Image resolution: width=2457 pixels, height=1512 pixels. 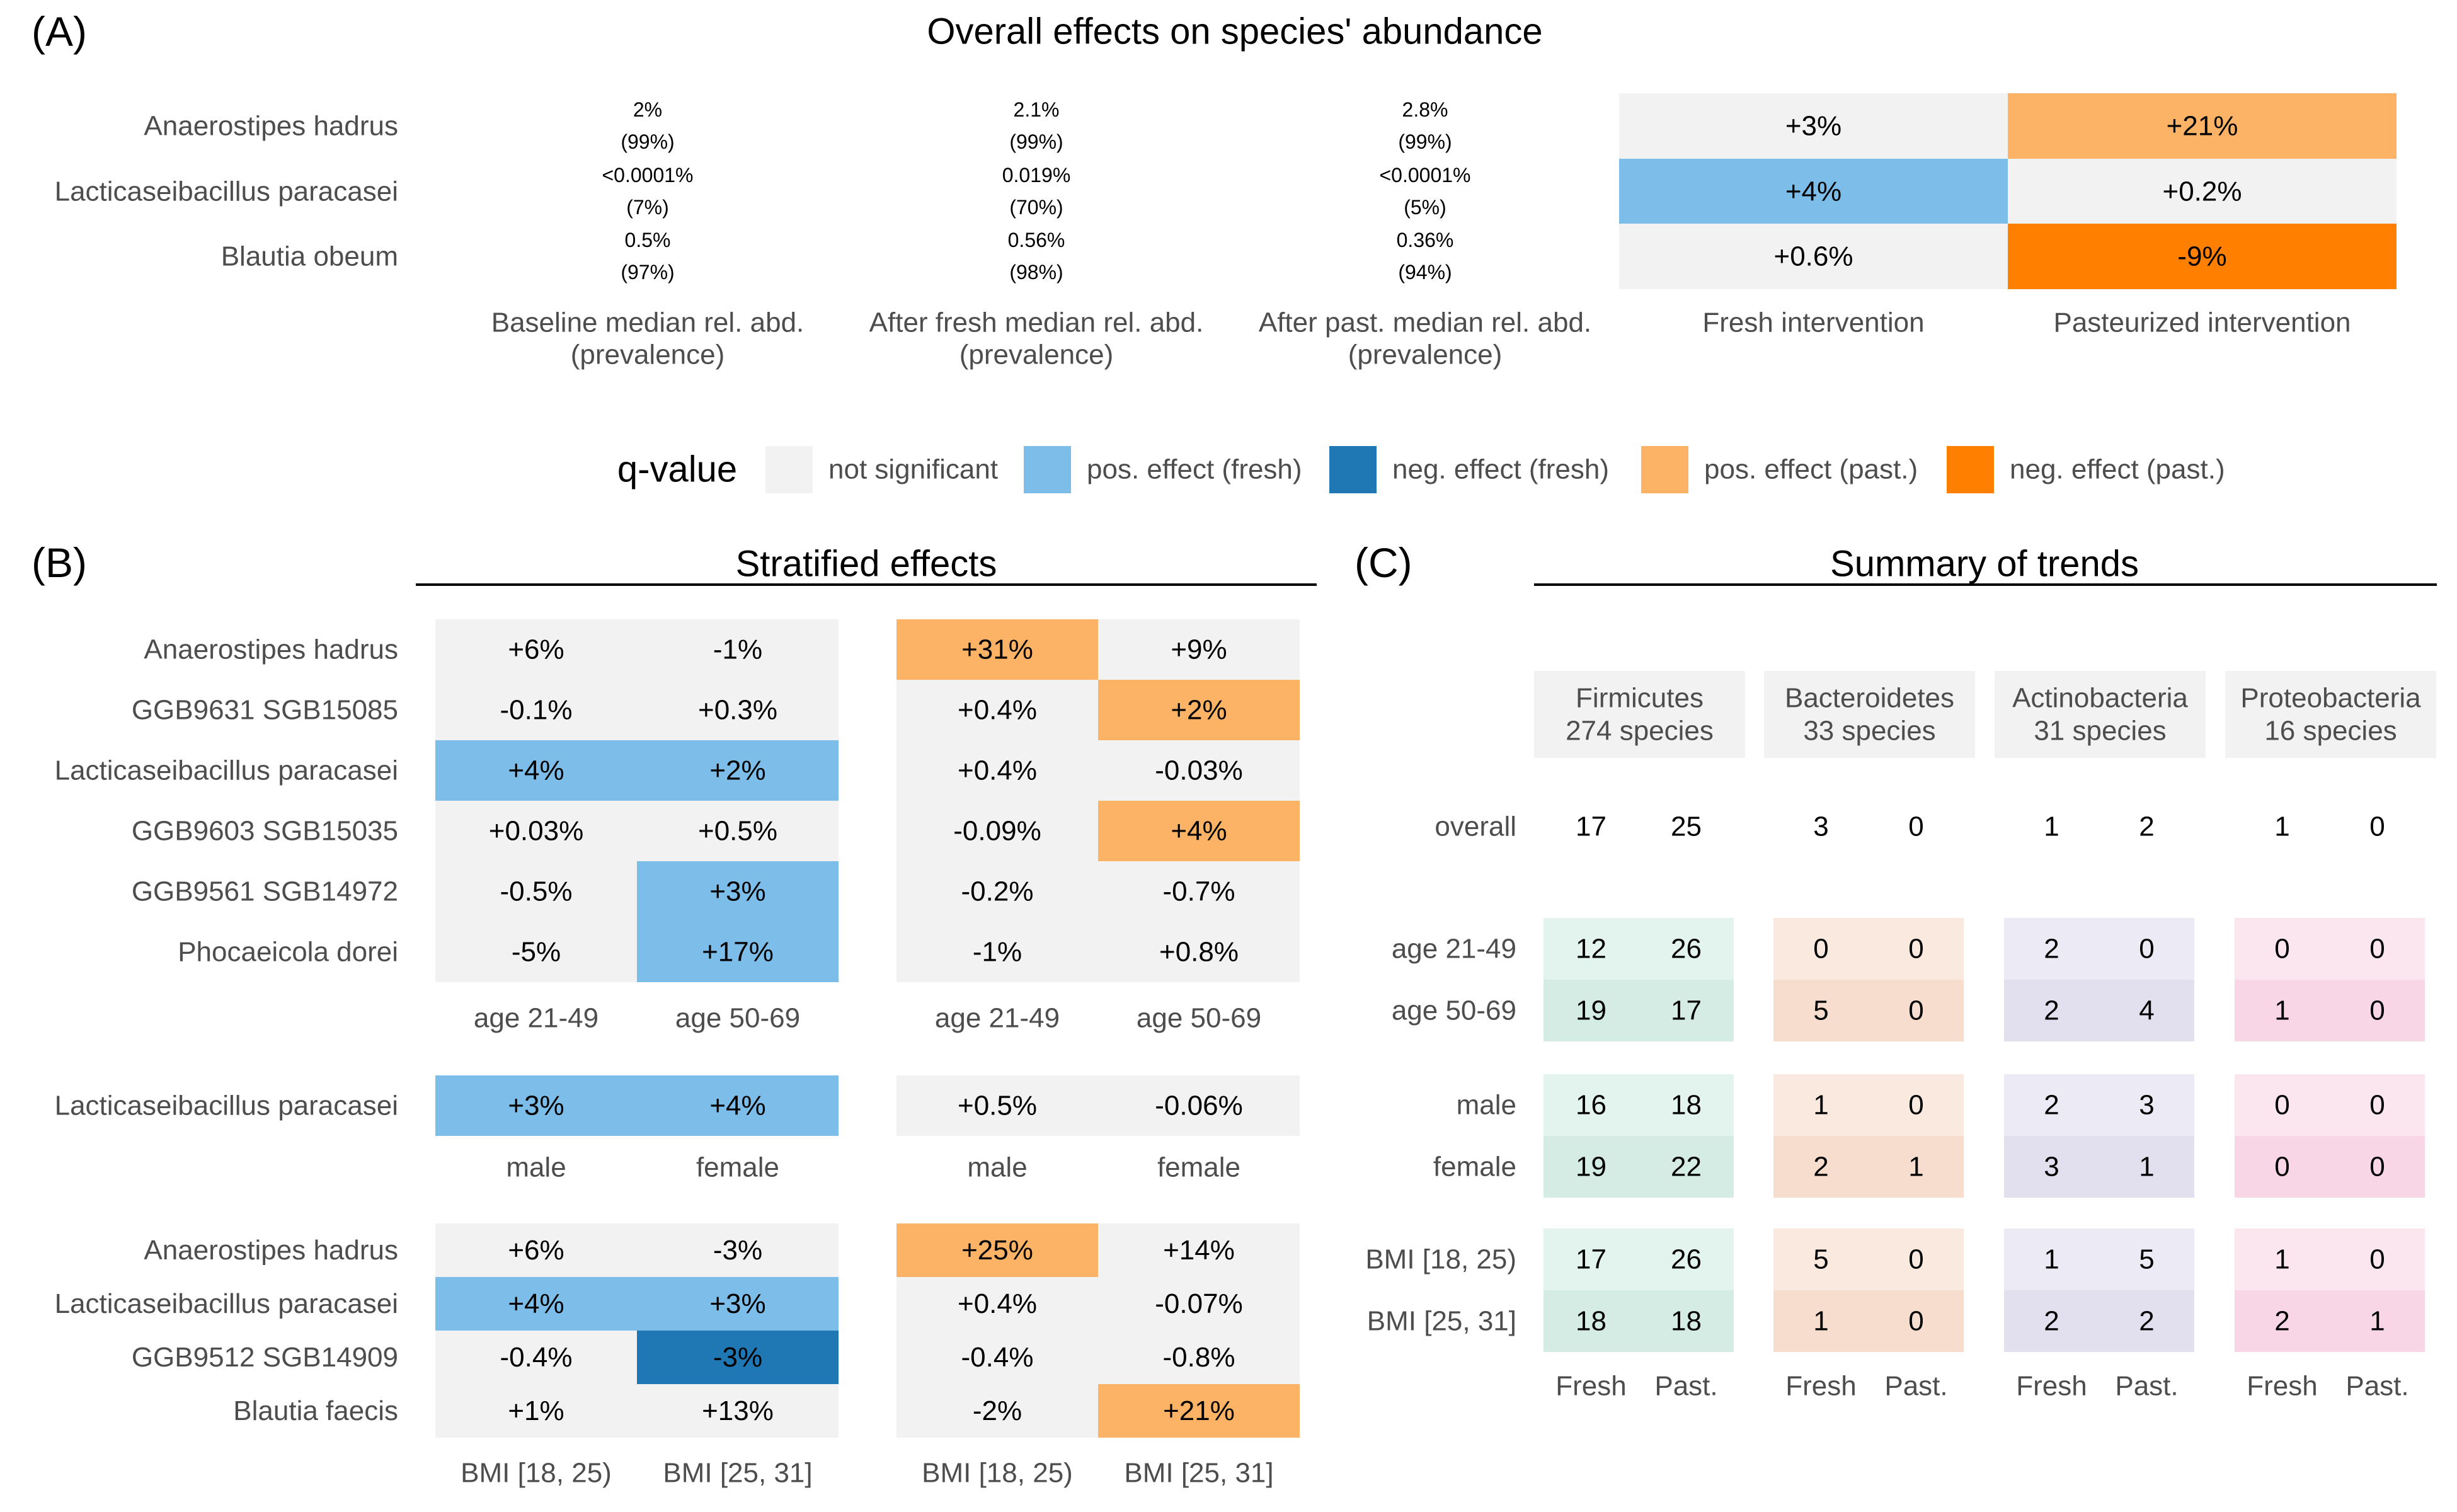 What do you see at coordinates (1440, 1259) in the screenshot?
I see `panel-c-row-label: BMI [18, 25)` at bounding box center [1440, 1259].